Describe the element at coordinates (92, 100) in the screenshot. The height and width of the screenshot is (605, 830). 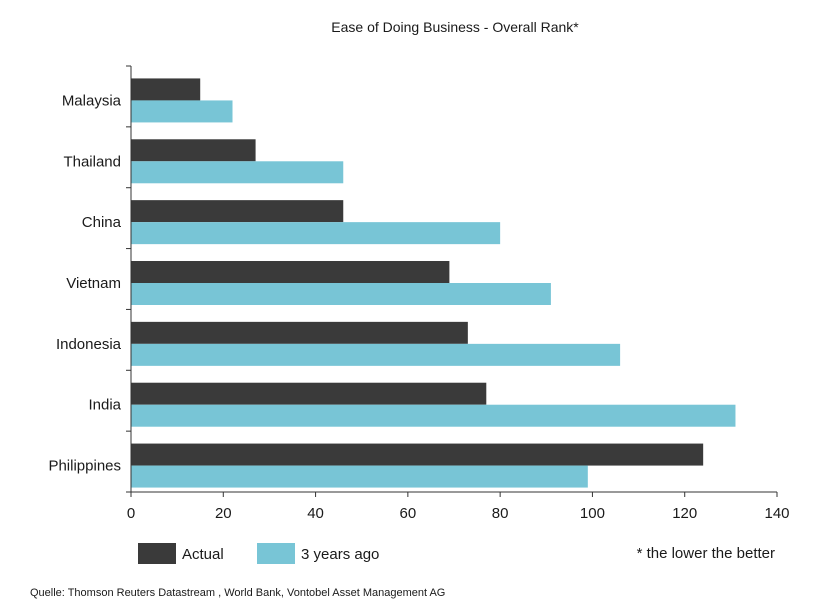
I see `category-label: Malaysia` at that location.